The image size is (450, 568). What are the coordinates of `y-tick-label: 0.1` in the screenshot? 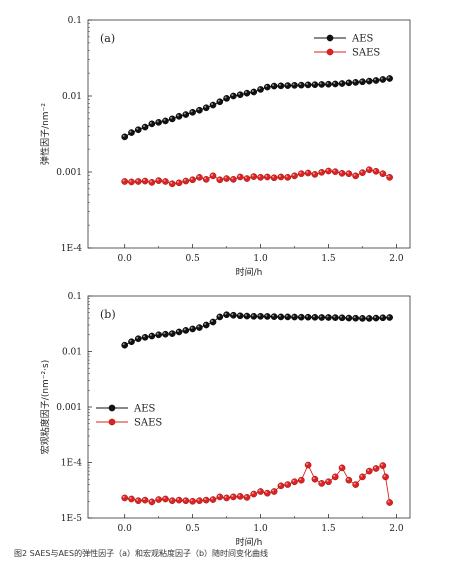 It's located at (75, 297).